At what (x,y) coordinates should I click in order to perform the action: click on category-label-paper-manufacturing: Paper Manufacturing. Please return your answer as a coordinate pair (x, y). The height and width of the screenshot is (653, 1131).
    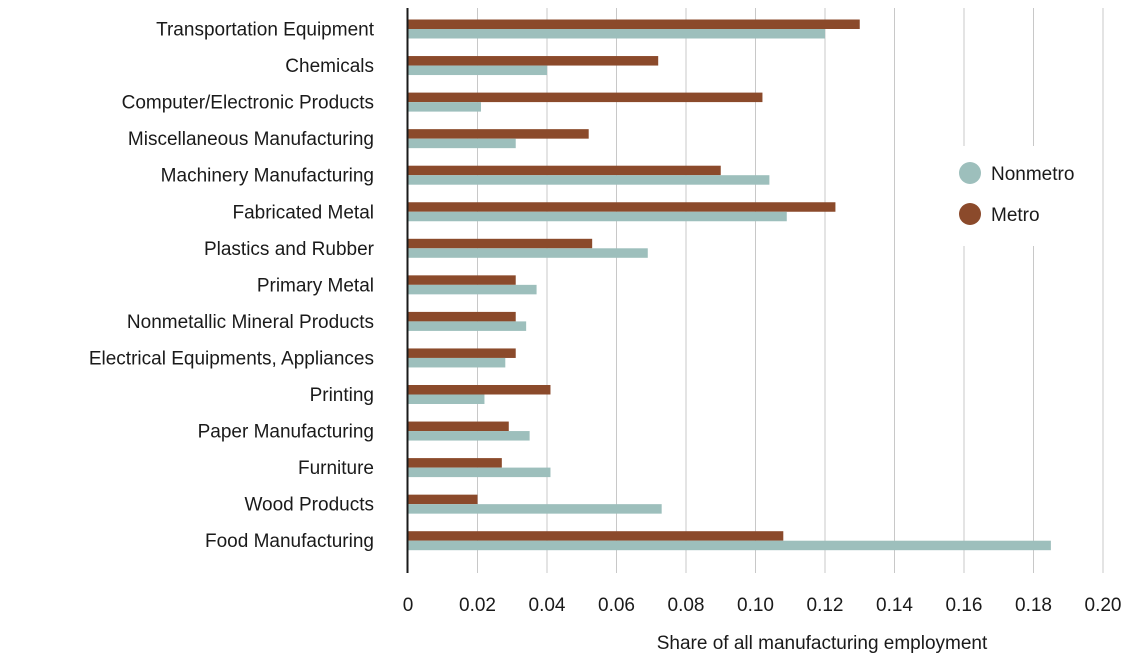
    Looking at the image, I should click on (286, 432).